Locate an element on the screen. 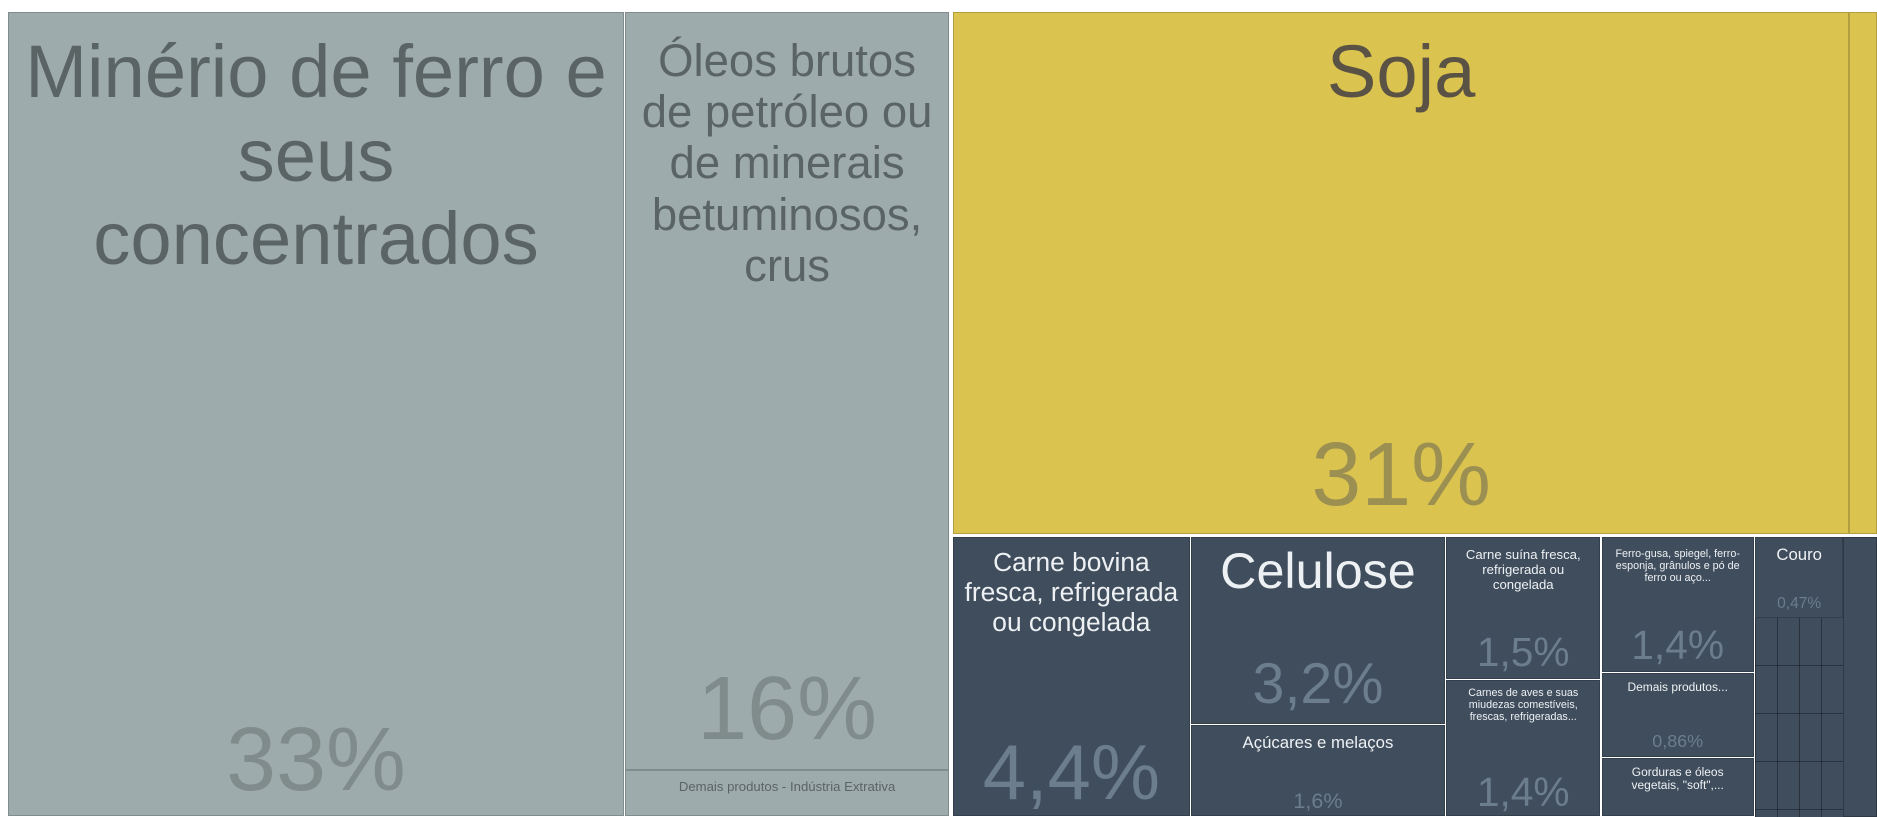  tile: Couro 0,47% is located at coordinates (1799, 577).